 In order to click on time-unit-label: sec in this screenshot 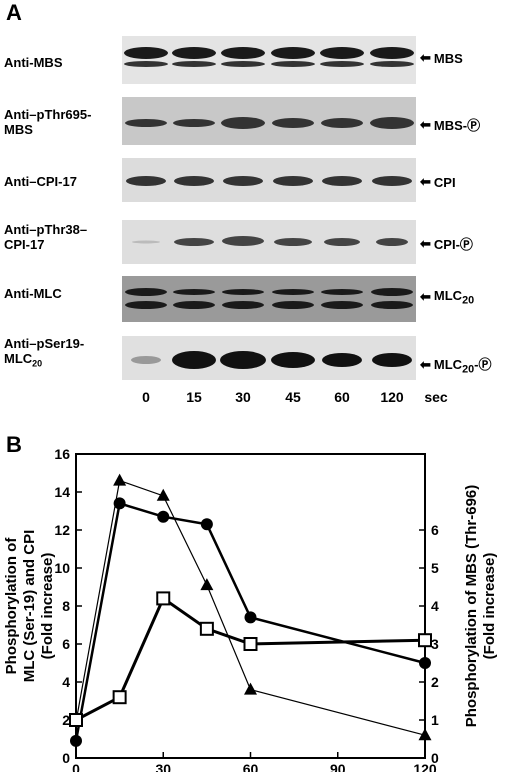, I will do `click(436, 397)`.